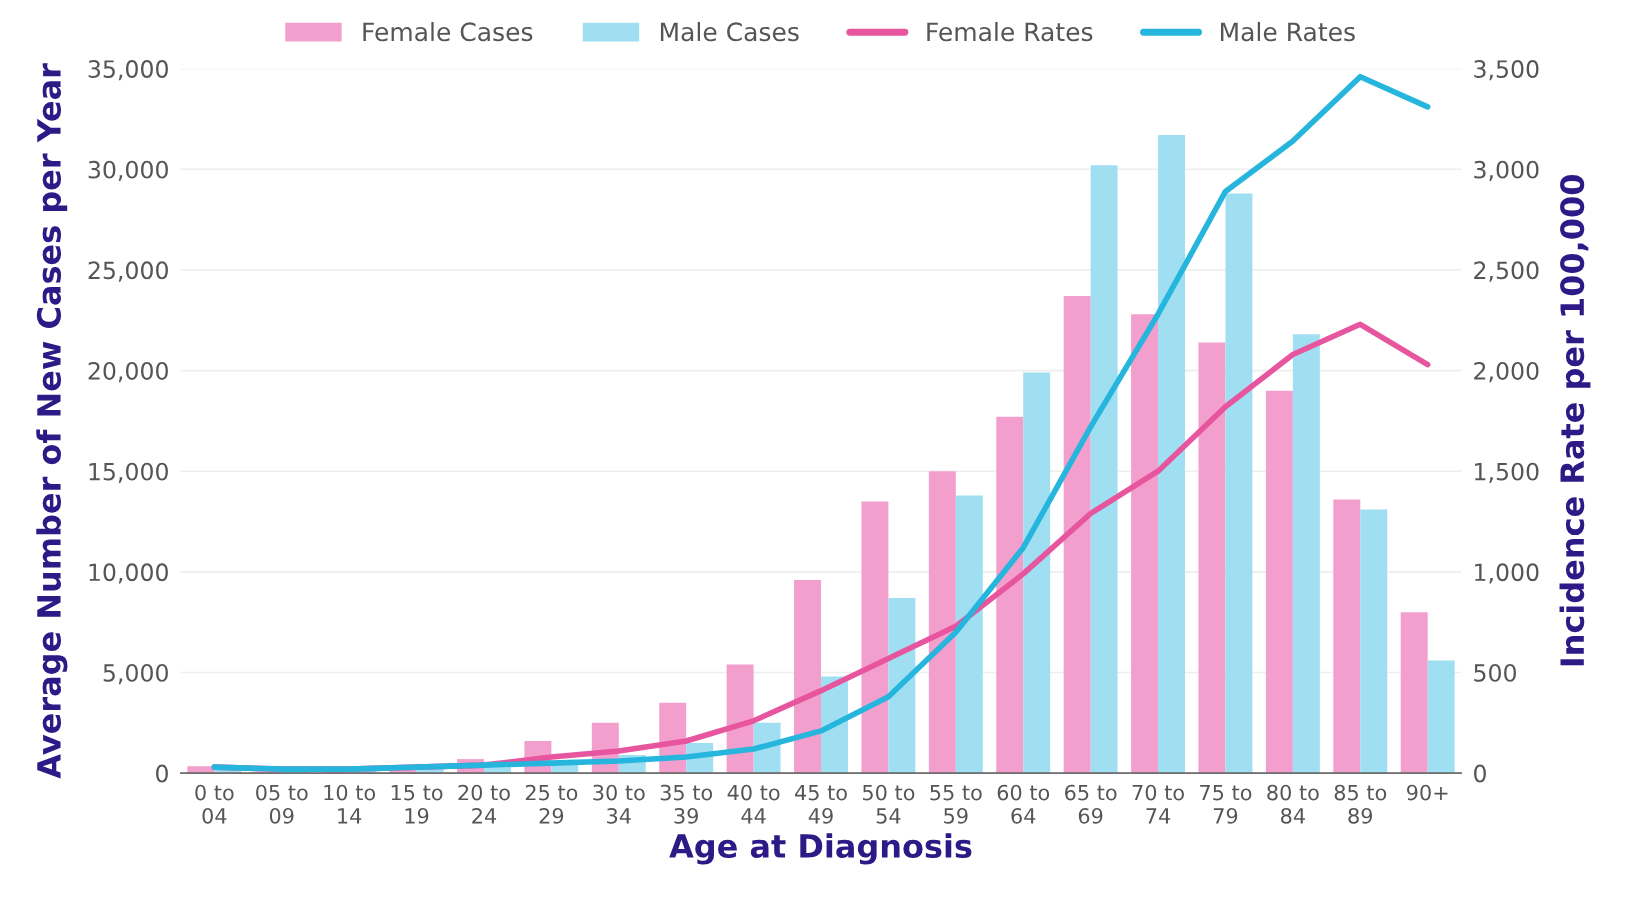  Describe the element at coordinates (1427, 792) in the screenshot. I see `x-tick-label: 90+` at that location.